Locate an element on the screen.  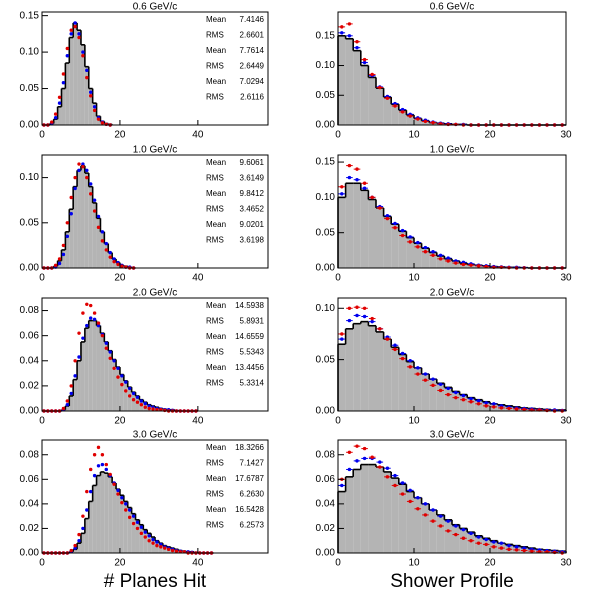
x-tick-label: 0 is located at coordinates (42, 563).